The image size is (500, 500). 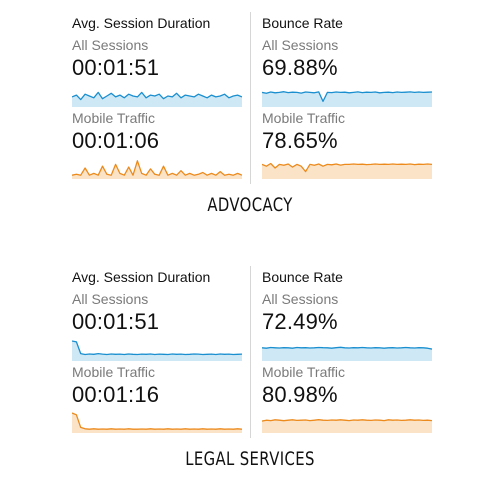 I want to click on all-sessions-value: 69.88%, so click(x=300, y=67).